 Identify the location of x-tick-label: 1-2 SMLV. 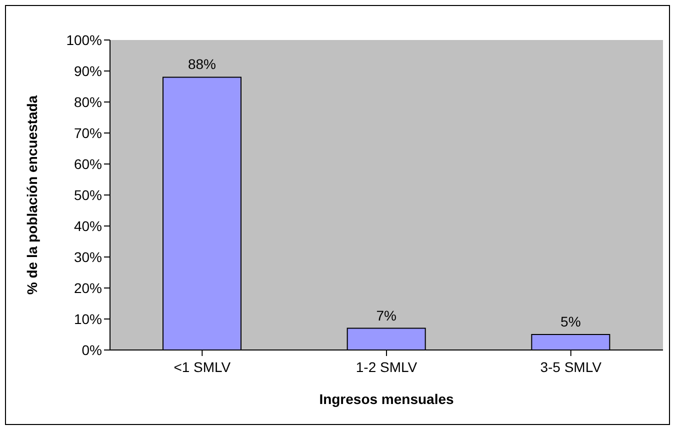
(387, 366).